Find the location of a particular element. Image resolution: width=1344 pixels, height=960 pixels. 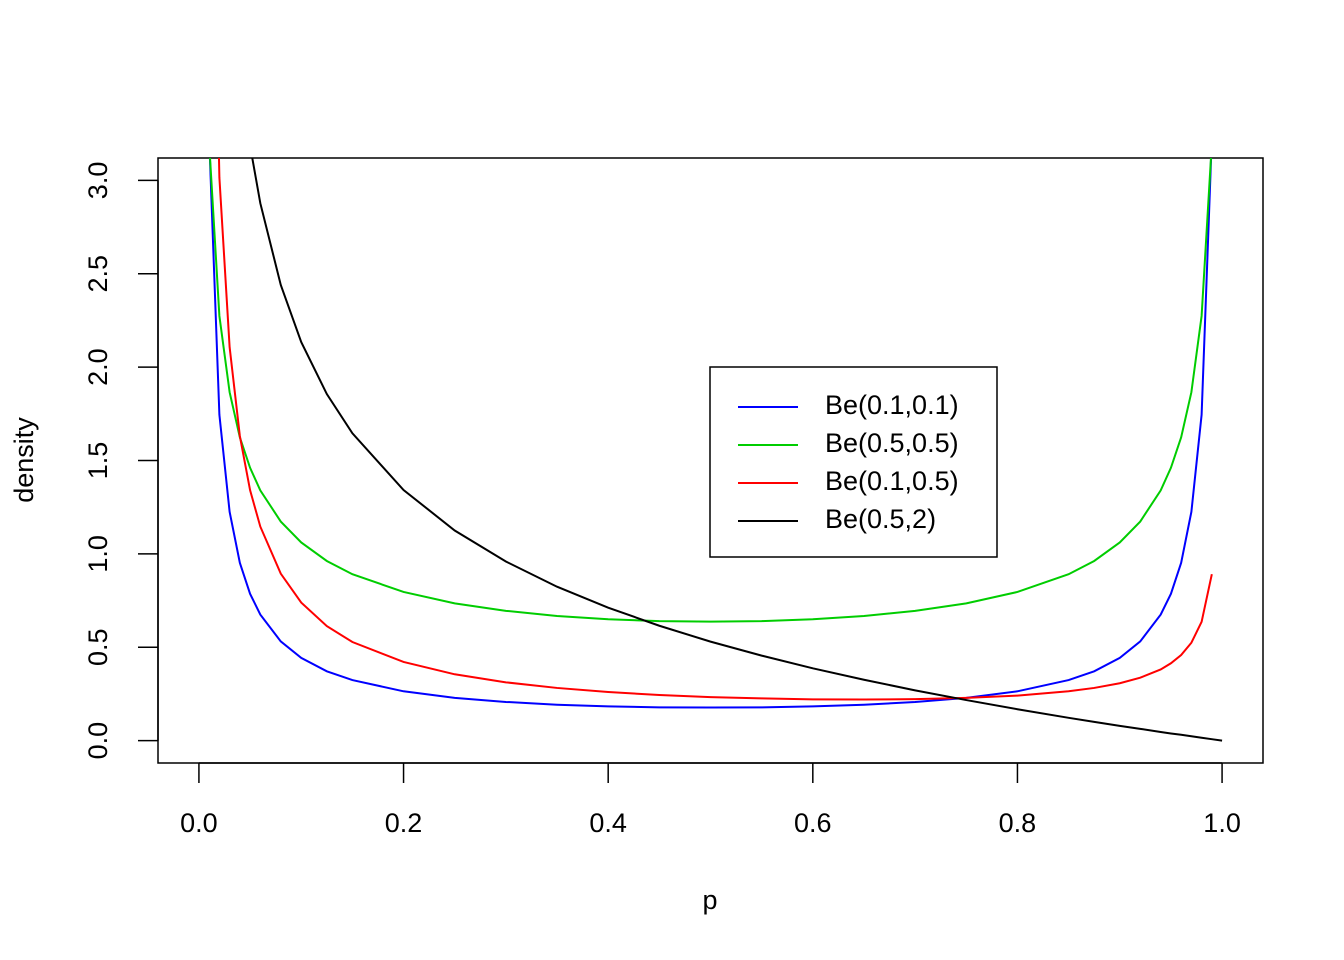

y-tick-label: 0.0 is located at coordinates (98, 741).